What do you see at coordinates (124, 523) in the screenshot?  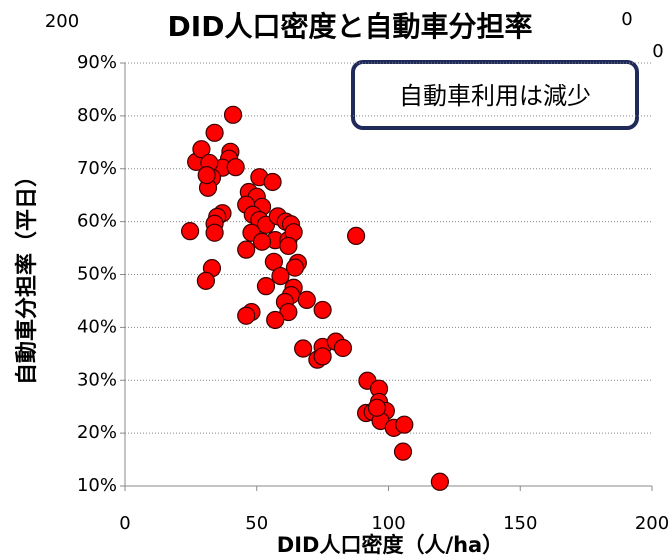 I see `x-tick-label: 0` at bounding box center [124, 523].